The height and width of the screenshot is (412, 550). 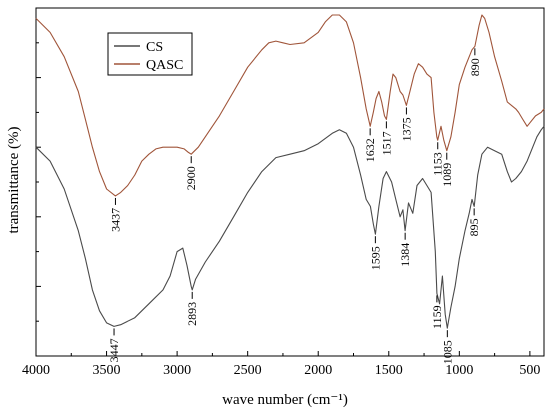 I want to click on legend: CS QASC, so click(x=150, y=54).